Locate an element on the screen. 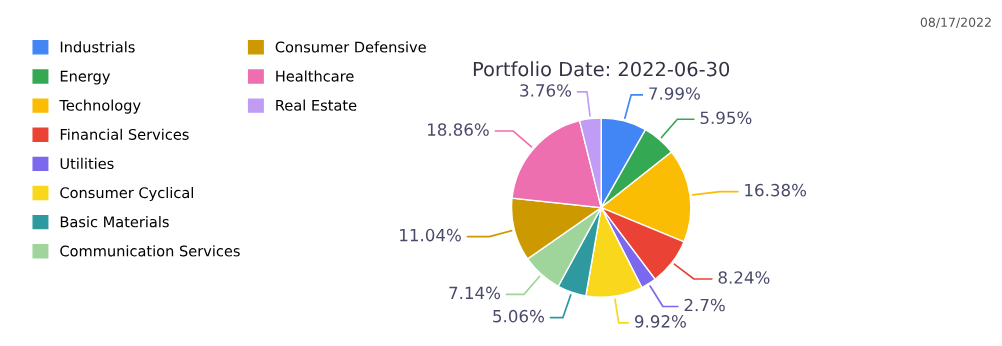  data-label: 5.95% is located at coordinates (726, 118).